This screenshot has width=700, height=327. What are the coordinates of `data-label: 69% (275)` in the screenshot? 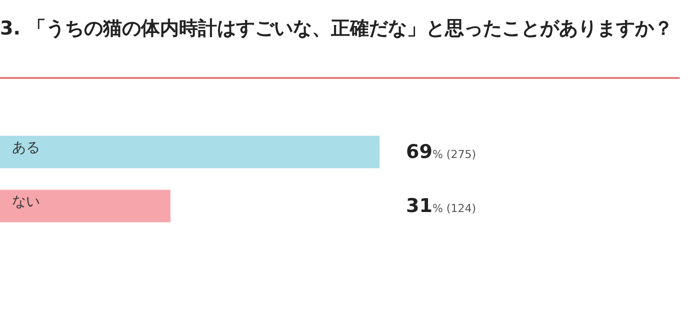 It's located at (441, 152).